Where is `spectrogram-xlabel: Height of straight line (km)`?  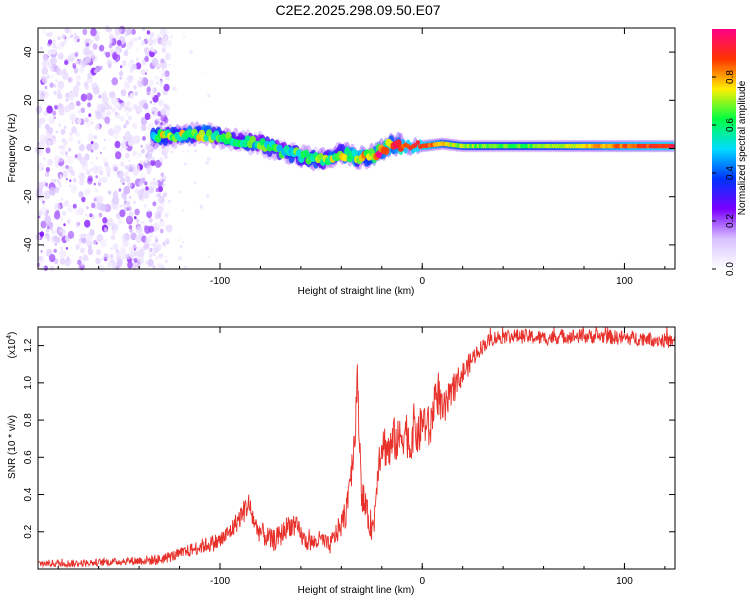 spectrogram-xlabel: Height of straight line (km) is located at coordinates (356, 291).